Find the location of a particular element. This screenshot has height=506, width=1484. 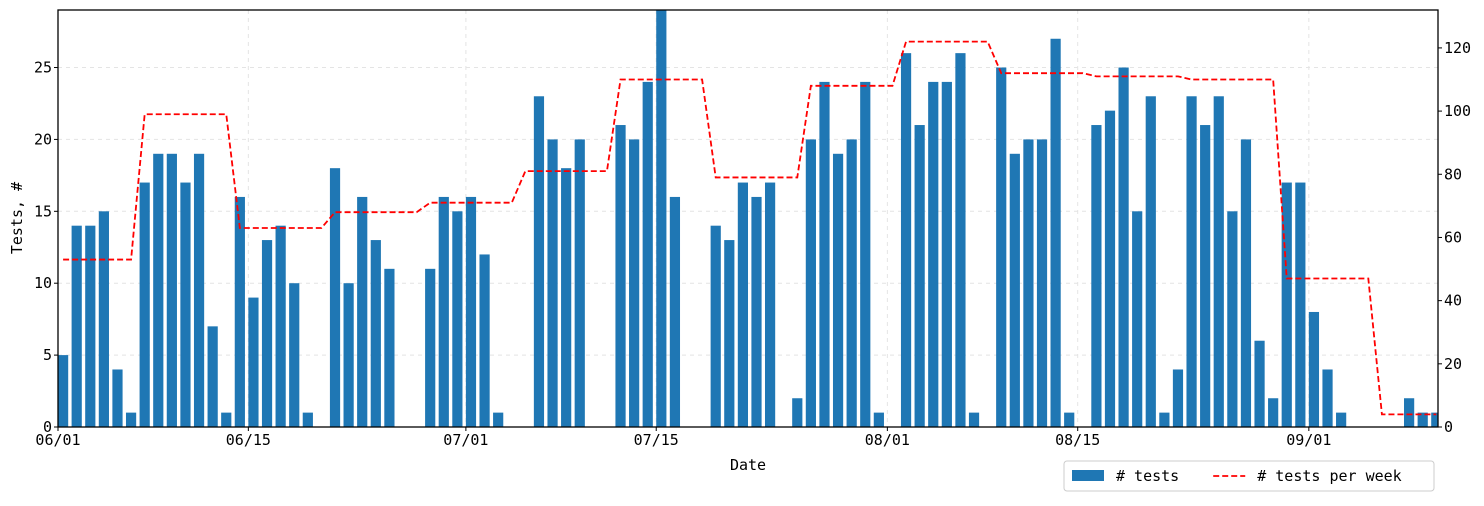

legend-label: # tests is located at coordinates (1147, 476).